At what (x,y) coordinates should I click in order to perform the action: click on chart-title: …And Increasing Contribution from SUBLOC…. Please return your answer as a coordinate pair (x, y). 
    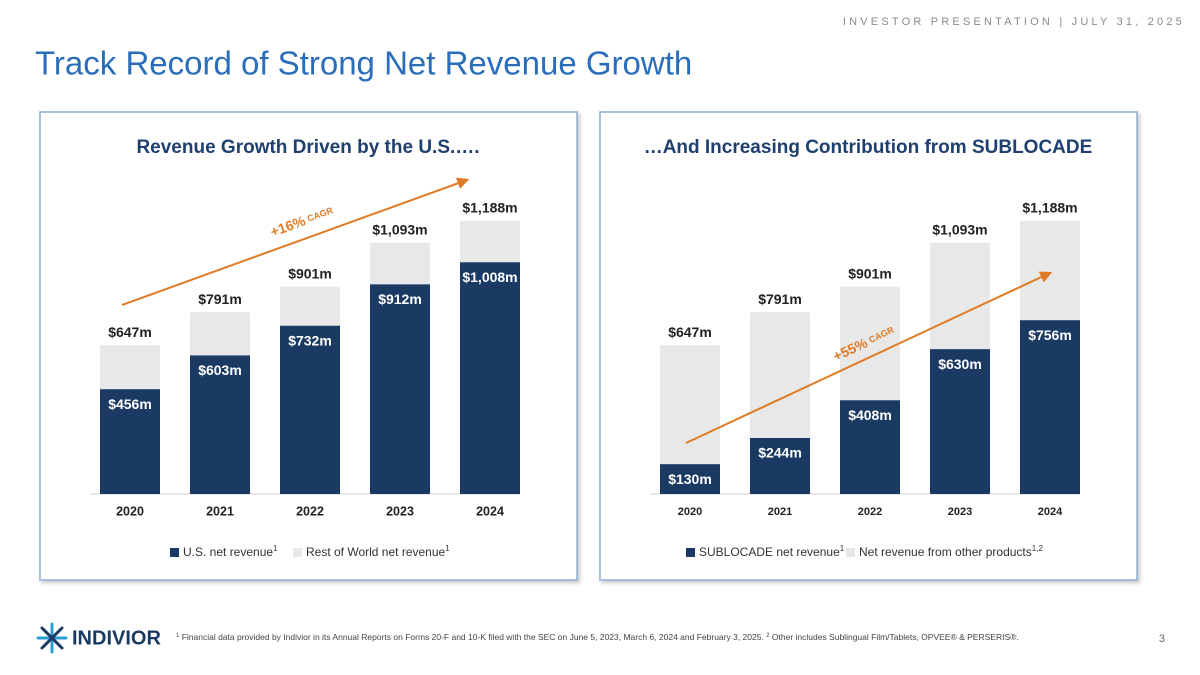
    Looking at the image, I should click on (868, 147).